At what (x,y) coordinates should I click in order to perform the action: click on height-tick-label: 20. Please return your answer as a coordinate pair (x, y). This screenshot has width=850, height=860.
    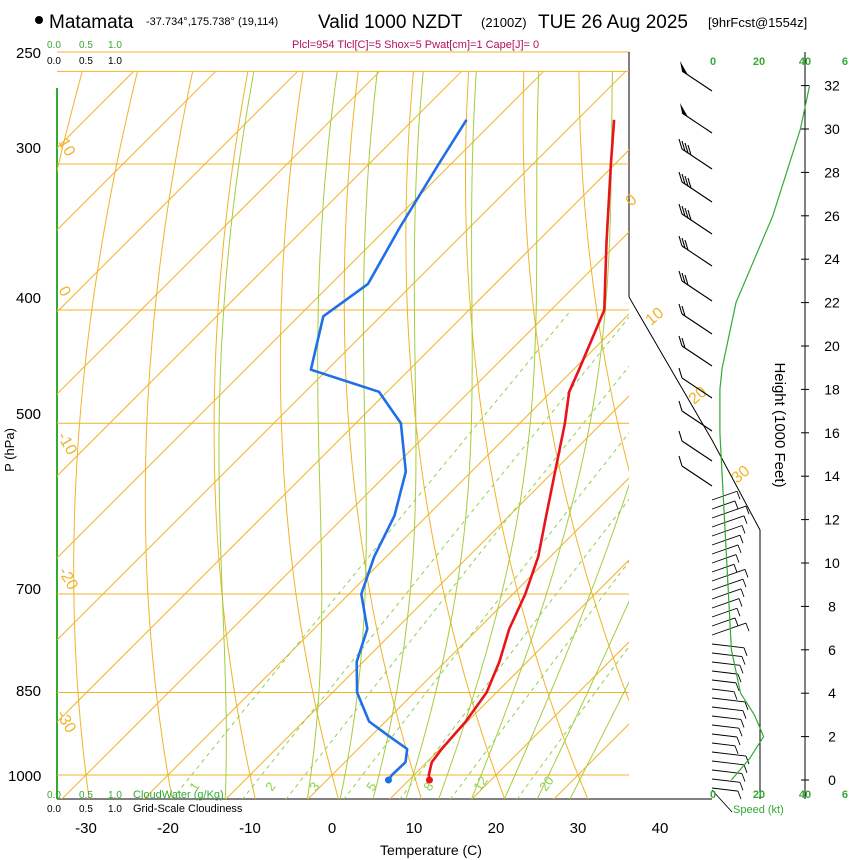
    Looking at the image, I should click on (832, 346).